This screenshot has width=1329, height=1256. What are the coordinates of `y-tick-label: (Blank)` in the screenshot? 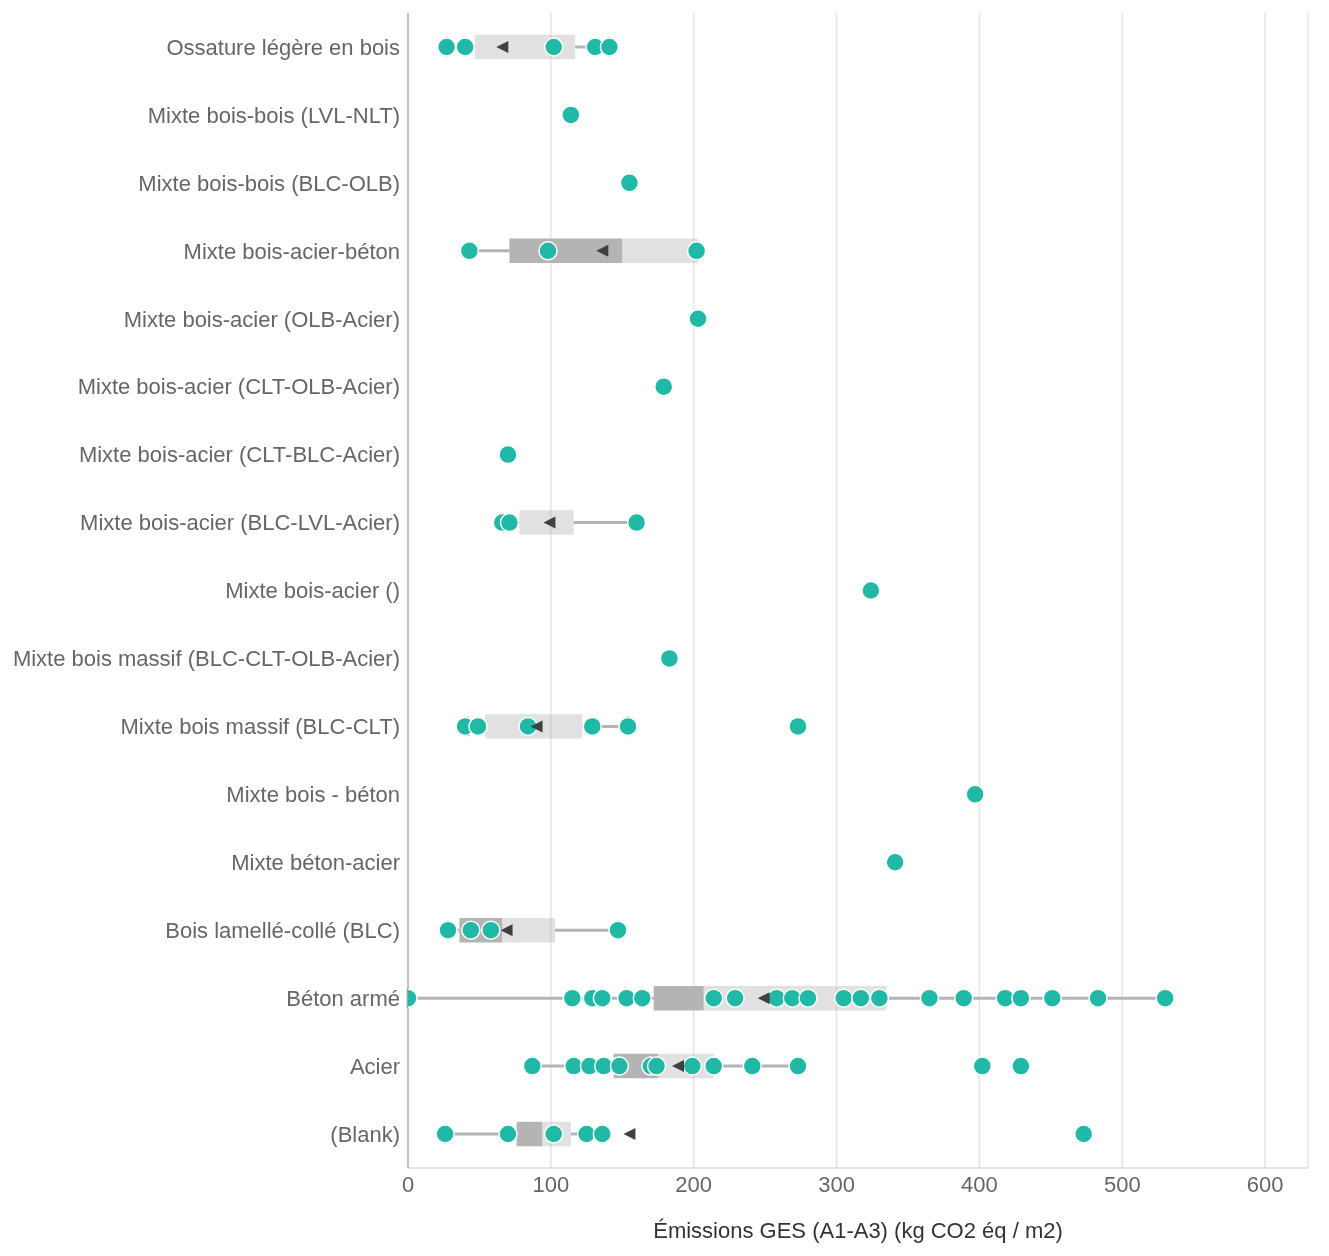 It's located at (365, 1134).